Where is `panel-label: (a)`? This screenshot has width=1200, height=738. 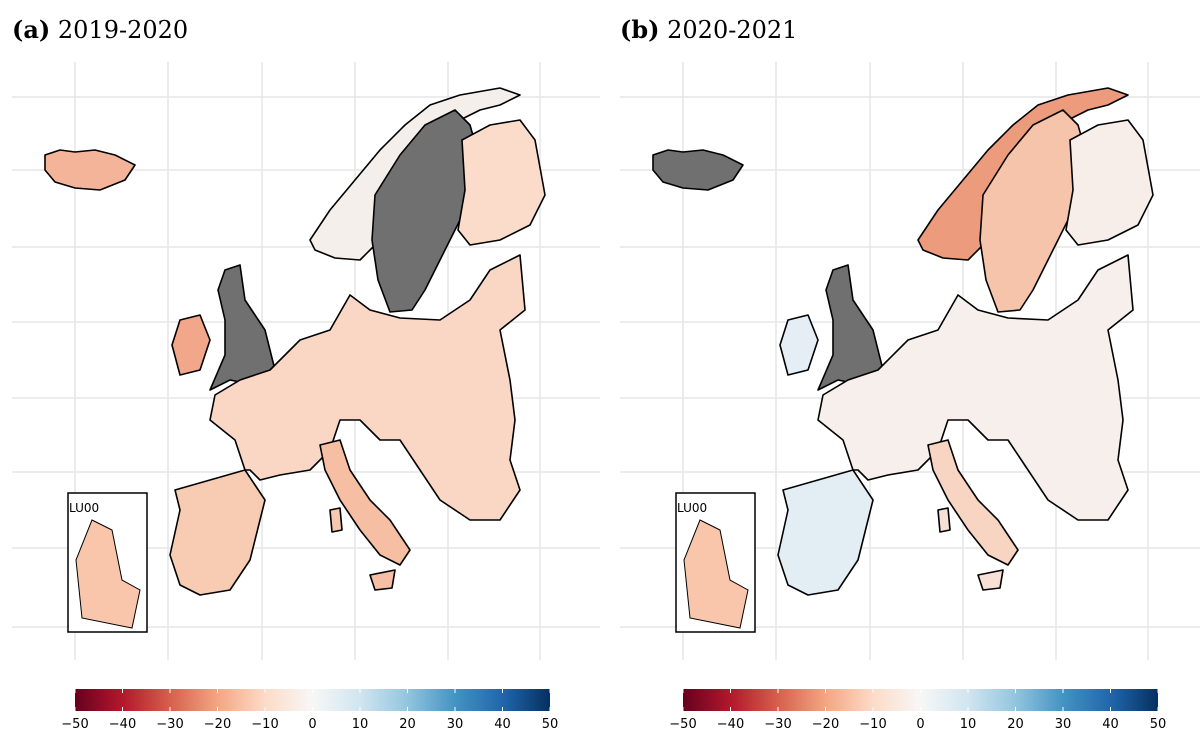
panel-label: (a) is located at coordinates (31, 29).